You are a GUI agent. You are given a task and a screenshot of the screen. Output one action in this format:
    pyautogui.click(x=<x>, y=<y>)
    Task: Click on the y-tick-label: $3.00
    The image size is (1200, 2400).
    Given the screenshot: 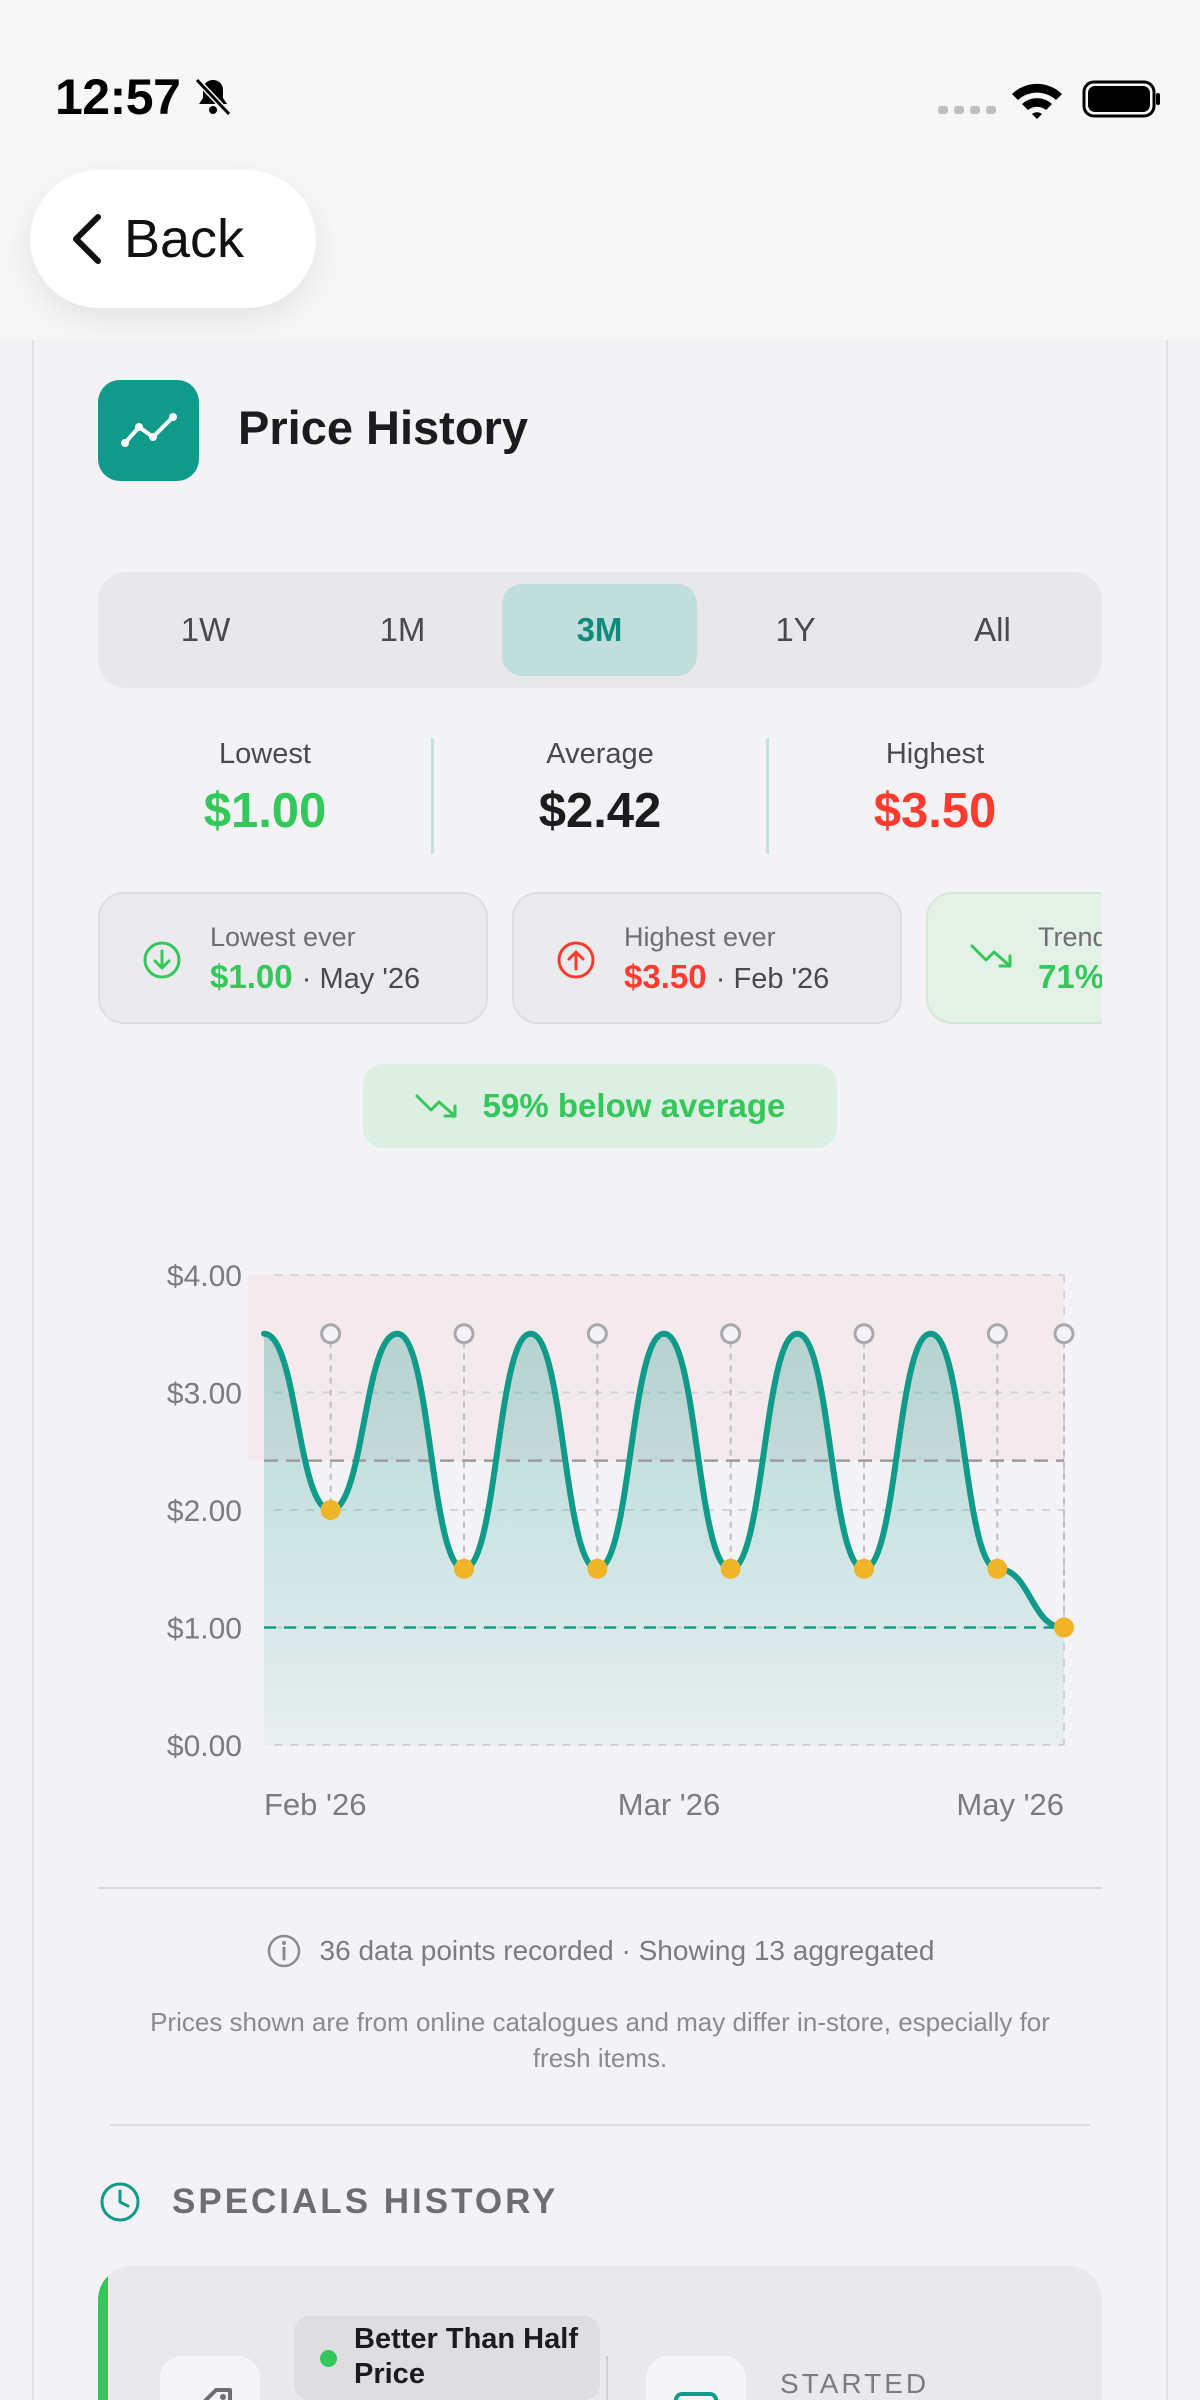 What is the action you would take?
    pyautogui.click(x=204, y=1394)
    